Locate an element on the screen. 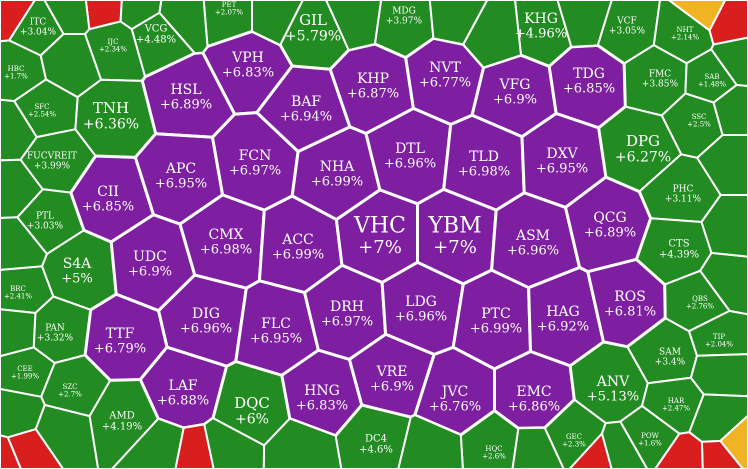 The width and height of the screenshot is (748, 469). ticker-label: QBS is located at coordinates (700, 299).